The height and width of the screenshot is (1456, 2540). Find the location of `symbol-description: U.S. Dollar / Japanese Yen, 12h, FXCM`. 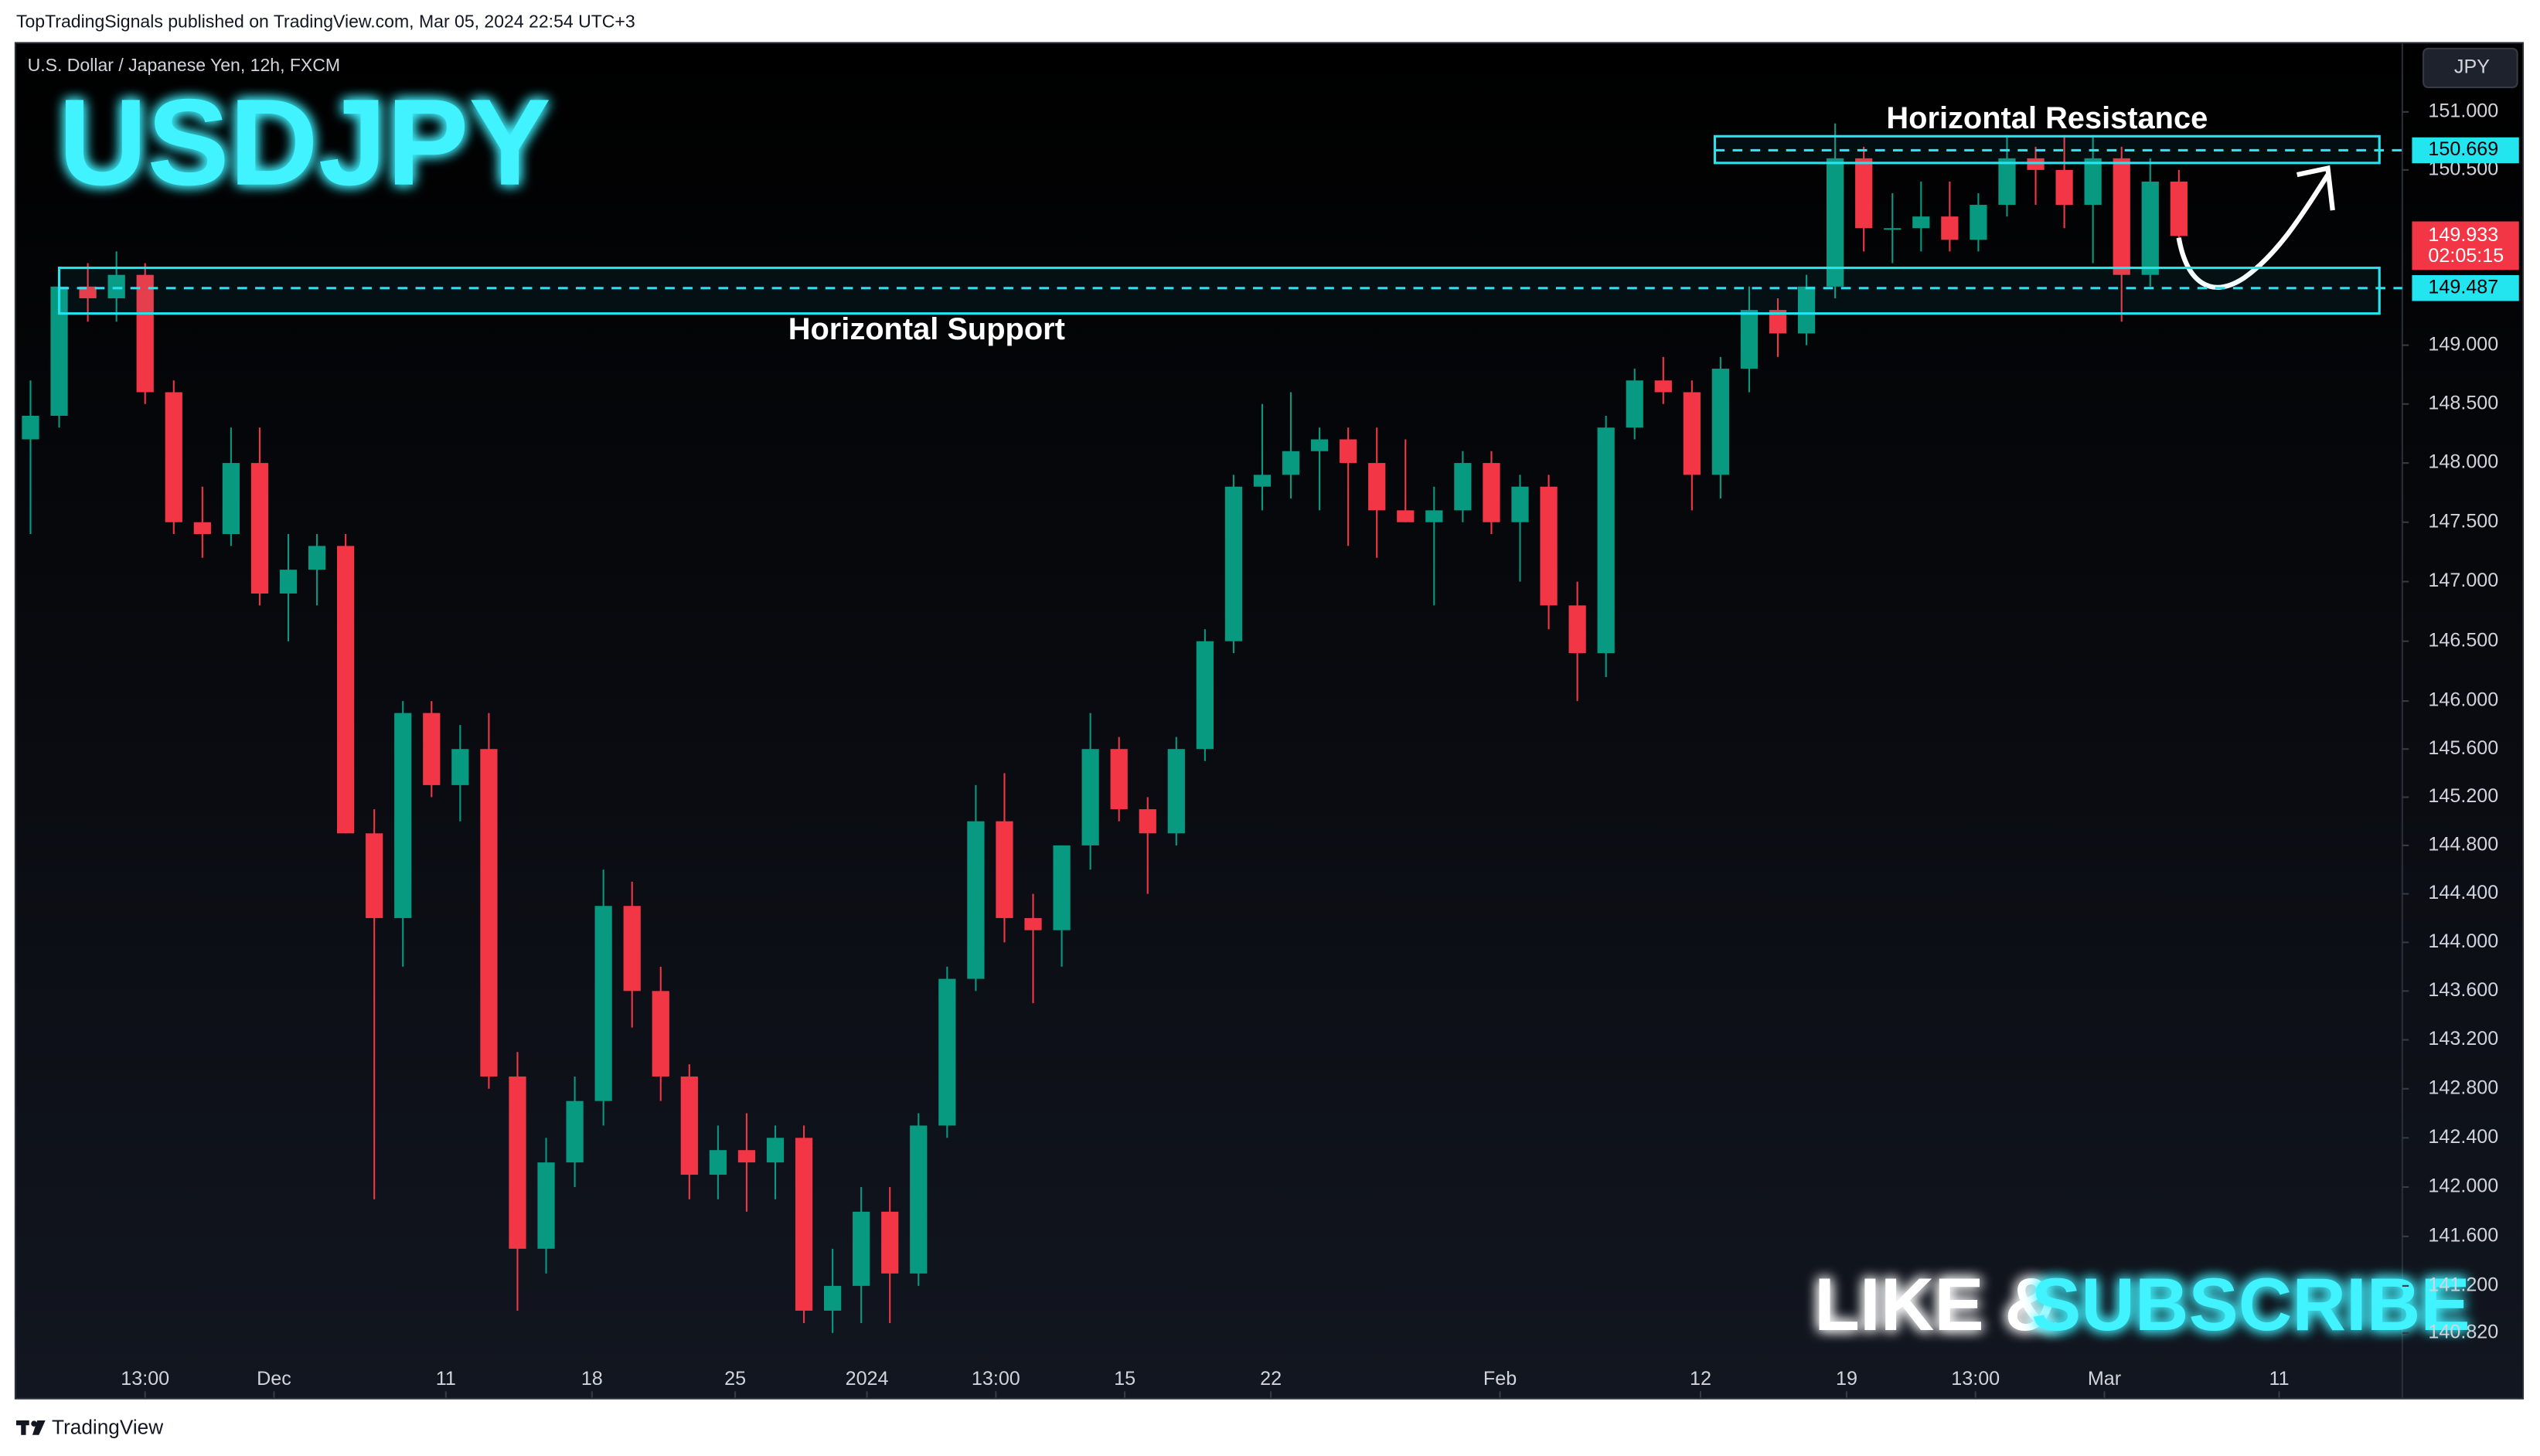

symbol-description: U.S. Dollar / Japanese Yen, 12h, FXCM is located at coordinates (184, 65).